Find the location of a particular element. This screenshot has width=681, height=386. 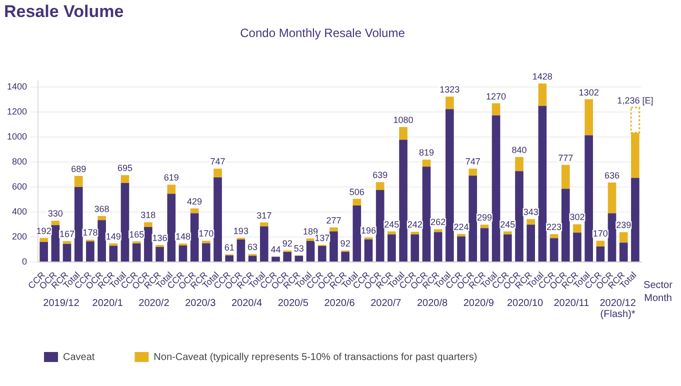

total-label: 1302 is located at coordinates (588, 92).